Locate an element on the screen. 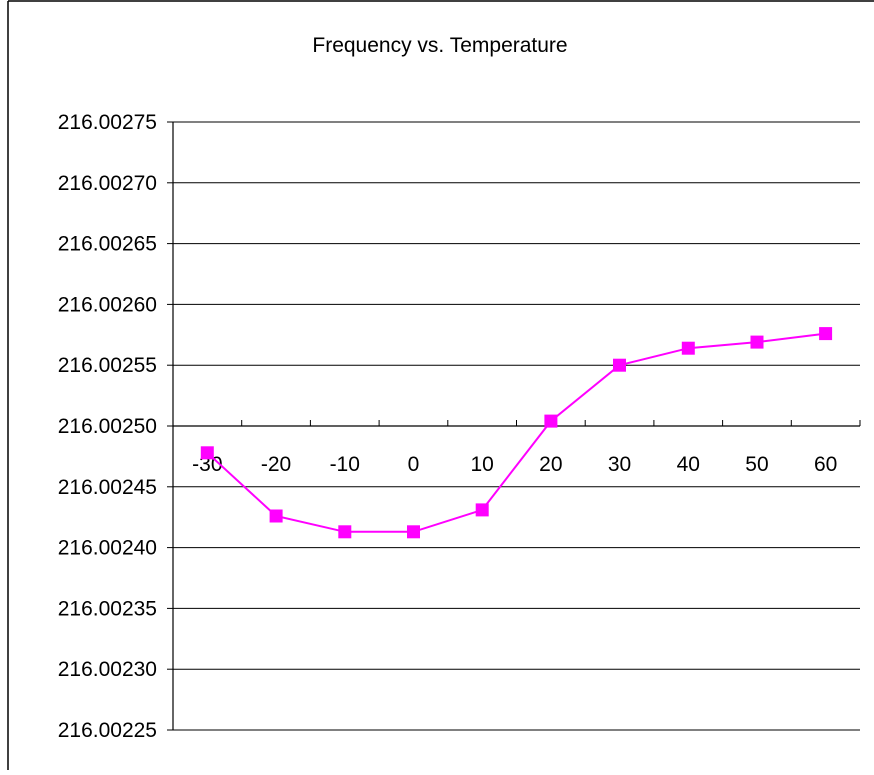 This screenshot has width=874, height=775. y-tick-label: 216.00270 is located at coordinates (107, 183).